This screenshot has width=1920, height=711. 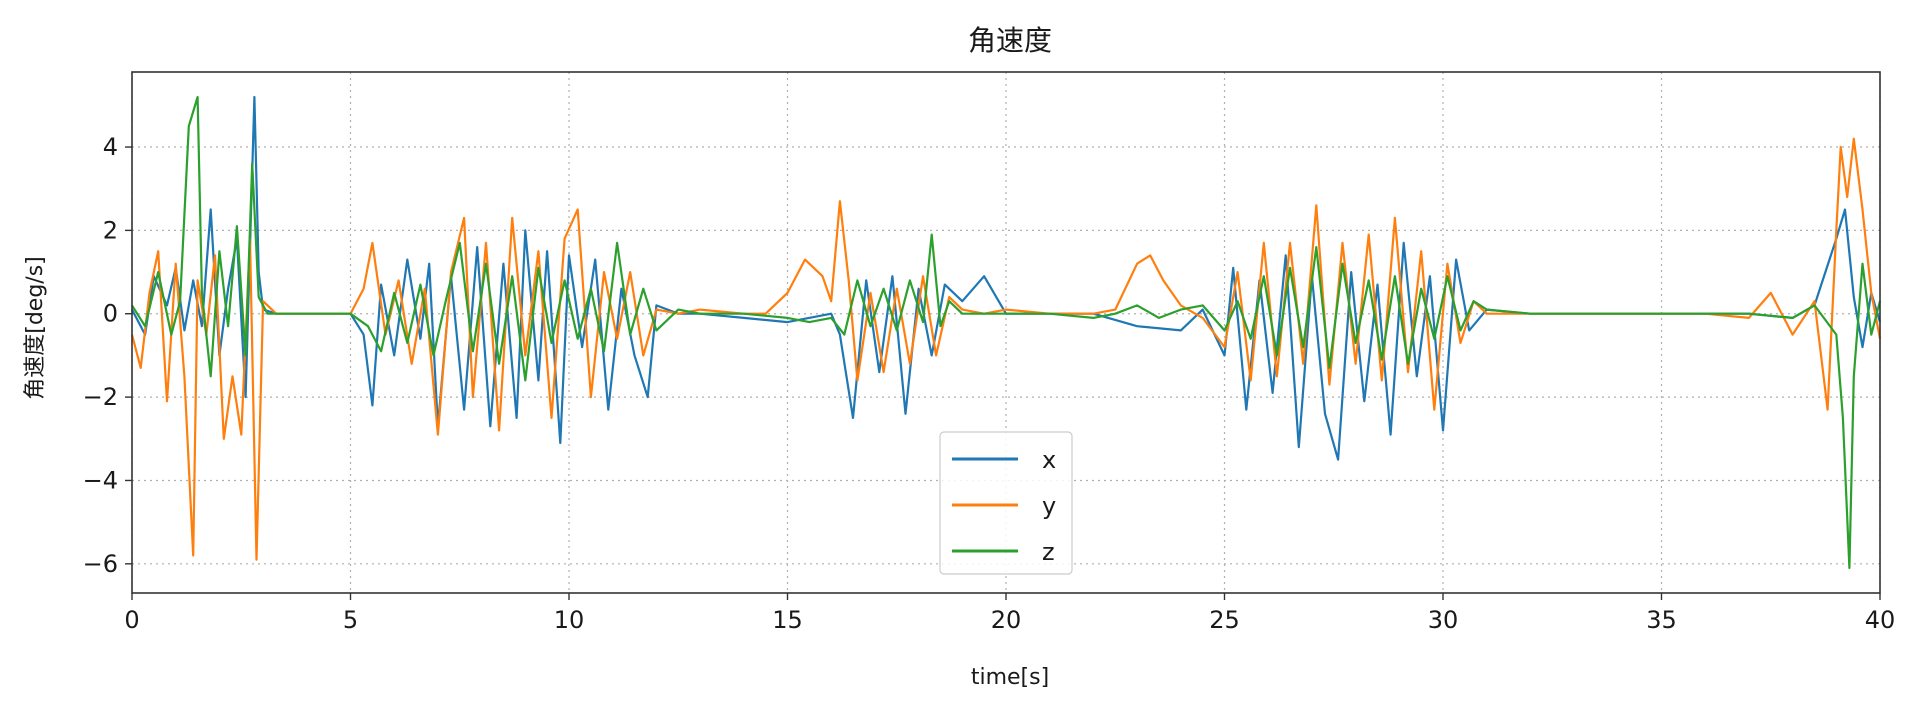 What do you see at coordinates (110, 230) in the screenshot?
I see `y-tick-label: 2` at bounding box center [110, 230].